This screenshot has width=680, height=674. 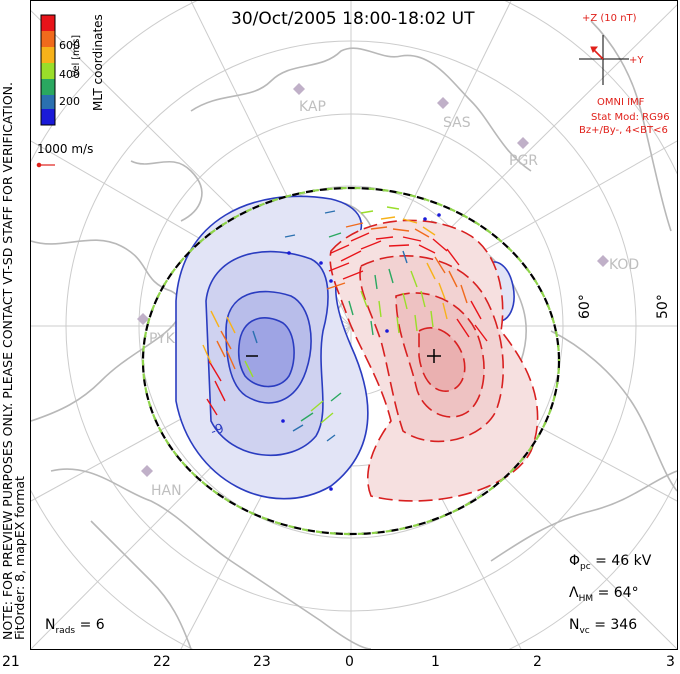 I want to click on mlt-label-1: 1, so click(x=435, y=662).